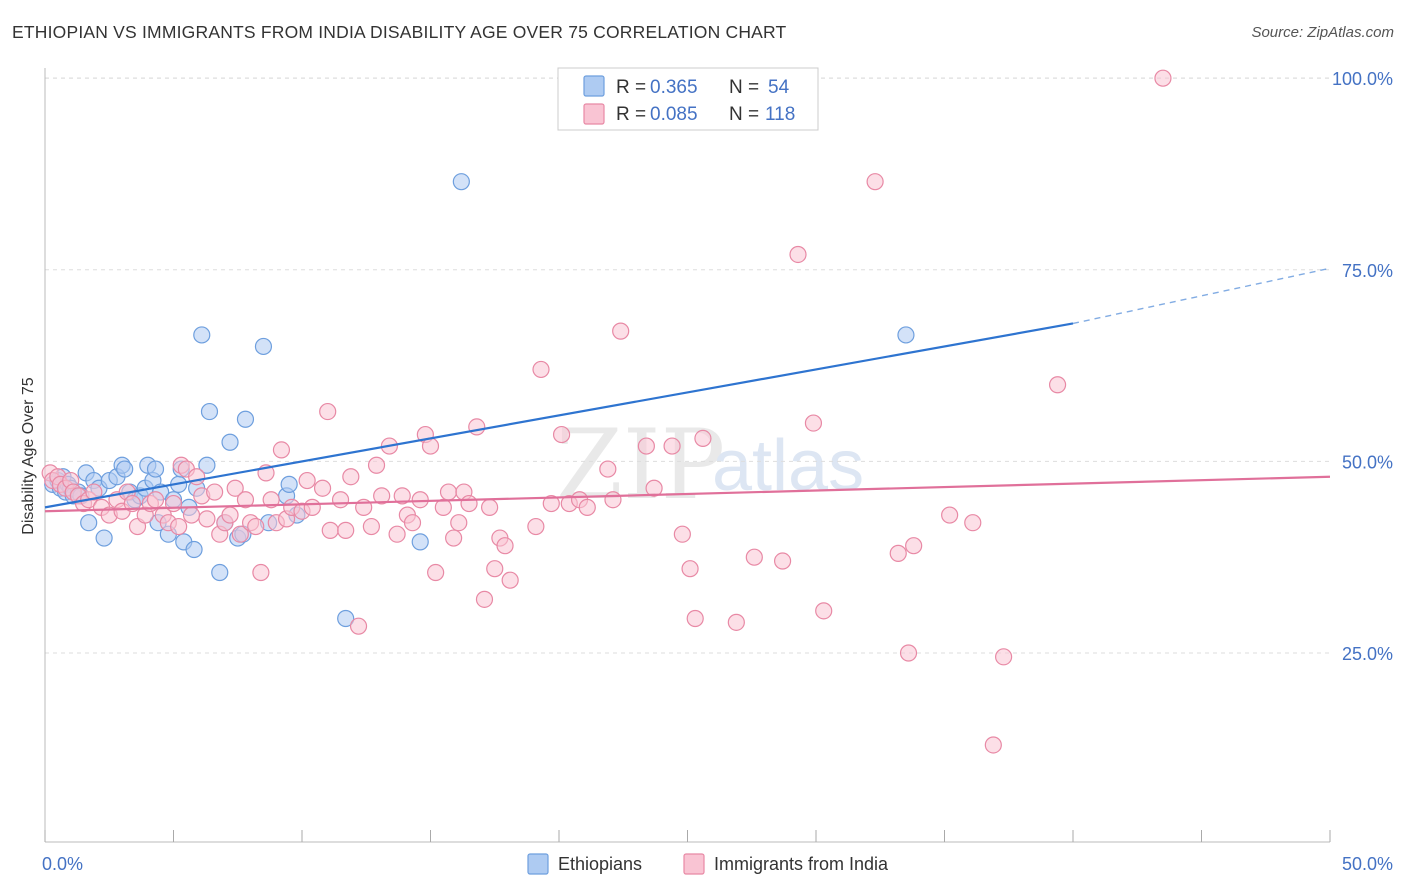  Describe the element at coordinates (1322, 32) in the screenshot. I see `source-credit: Source: ZipAtlas.com` at that location.